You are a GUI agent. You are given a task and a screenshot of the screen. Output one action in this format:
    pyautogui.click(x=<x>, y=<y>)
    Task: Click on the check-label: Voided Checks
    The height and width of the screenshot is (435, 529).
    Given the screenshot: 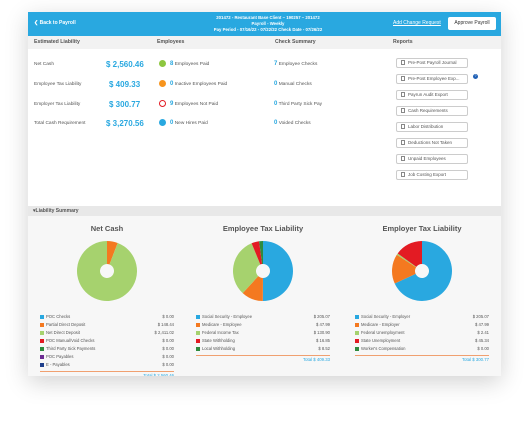 What is the action you would take?
    pyautogui.click(x=294, y=123)
    